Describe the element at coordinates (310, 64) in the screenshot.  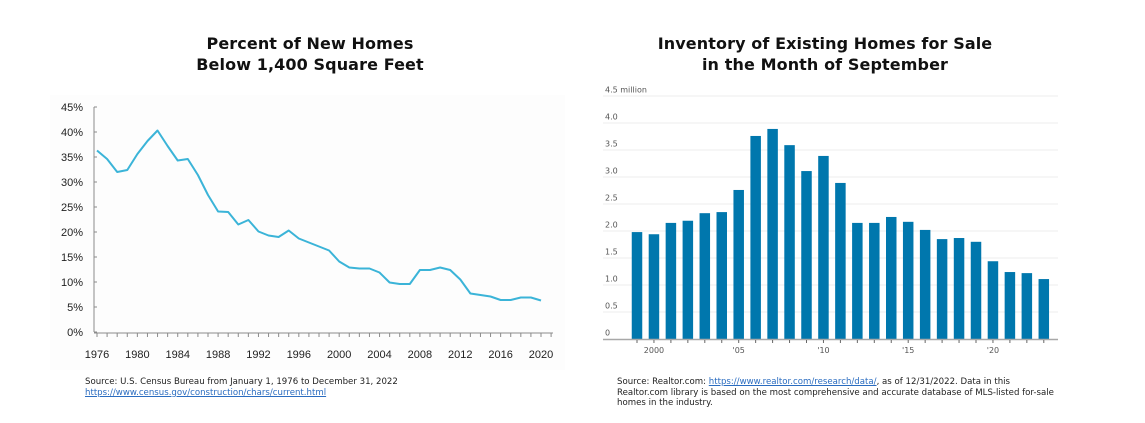
I see `left-chart-title-line-2: Below 1,400 Square Feet` at that location.